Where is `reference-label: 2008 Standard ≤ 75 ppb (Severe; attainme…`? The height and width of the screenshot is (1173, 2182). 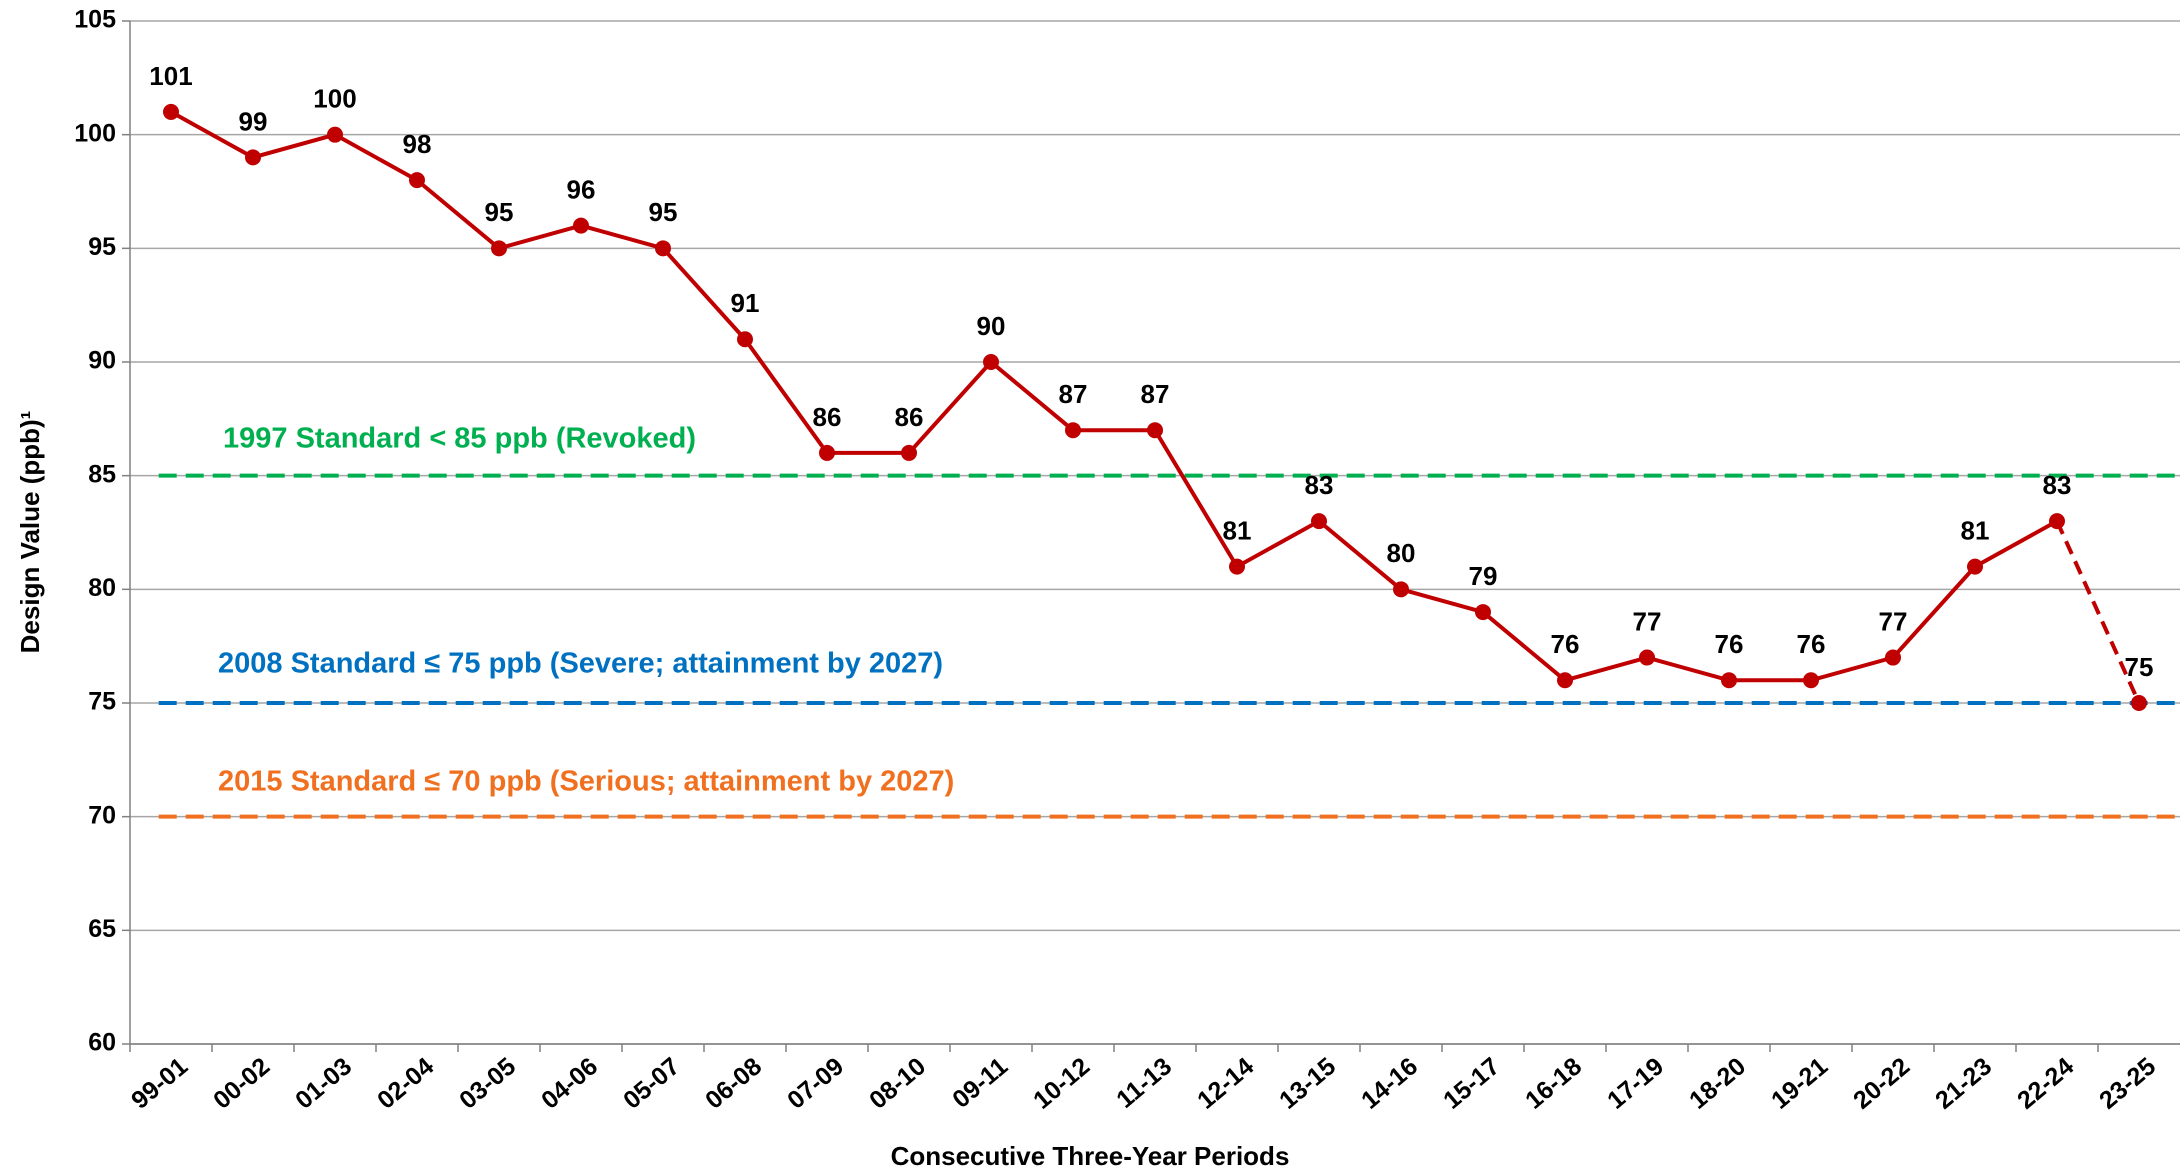
reference-label: 2008 Standard ≤ 75 ppb (Severe; attainme… is located at coordinates (580, 664).